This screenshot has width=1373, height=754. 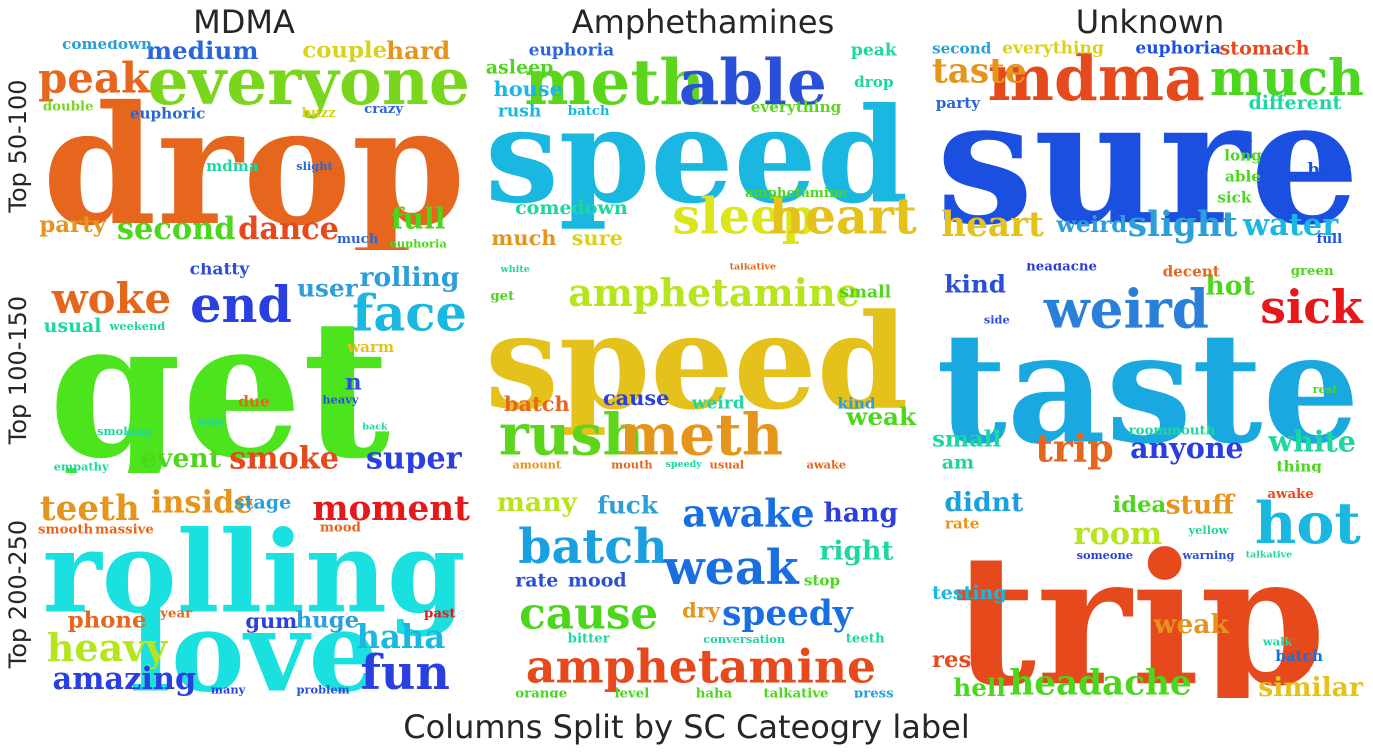 I want to click on word-room: room, so click(x=1148, y=431).